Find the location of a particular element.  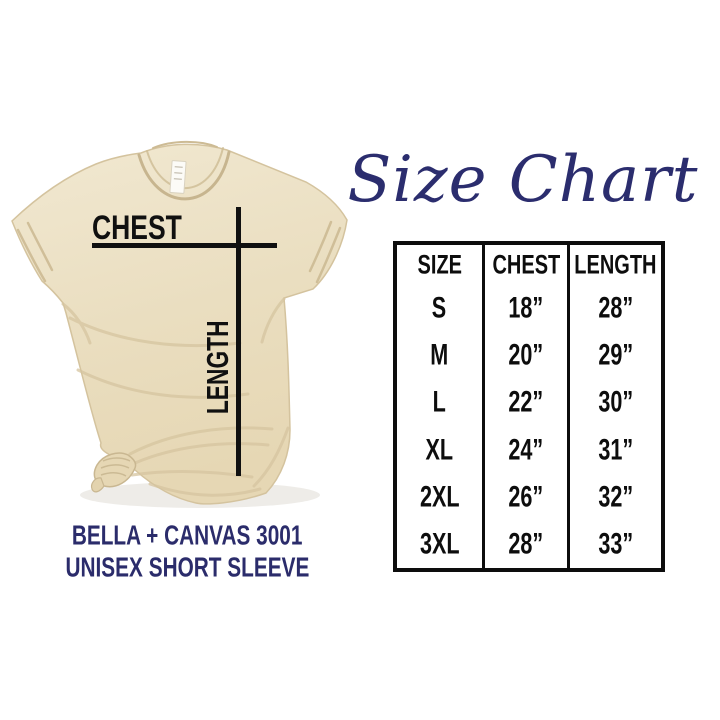

shirt-collar is located at coordinates (184, 170).